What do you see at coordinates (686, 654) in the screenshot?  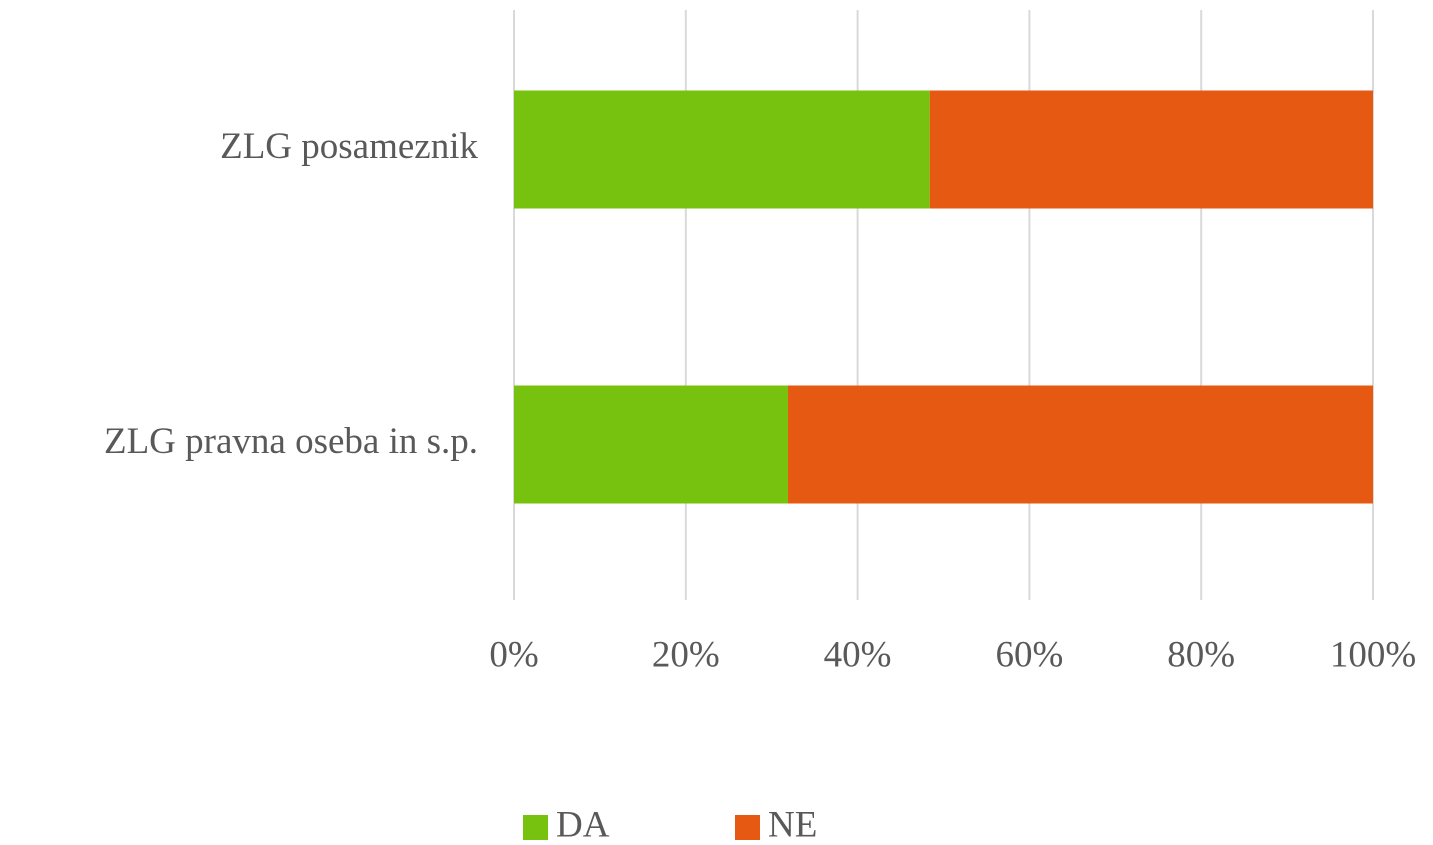 I see `x-tick-label: 20%` at bounding box center [686, 654].